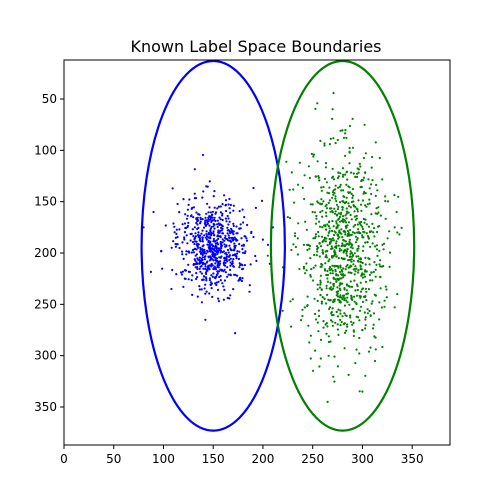  What do you see at coordinates (113, 459) in the screenshot?
I see `x-tick-label: 50` at bounding box center [113, 459].